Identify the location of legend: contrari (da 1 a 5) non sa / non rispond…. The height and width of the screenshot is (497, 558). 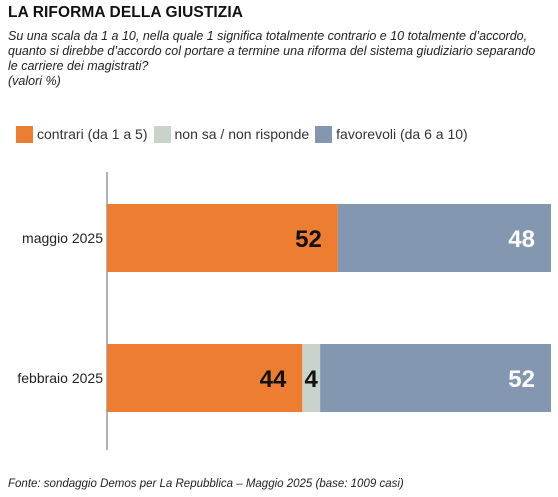
(245, 134).